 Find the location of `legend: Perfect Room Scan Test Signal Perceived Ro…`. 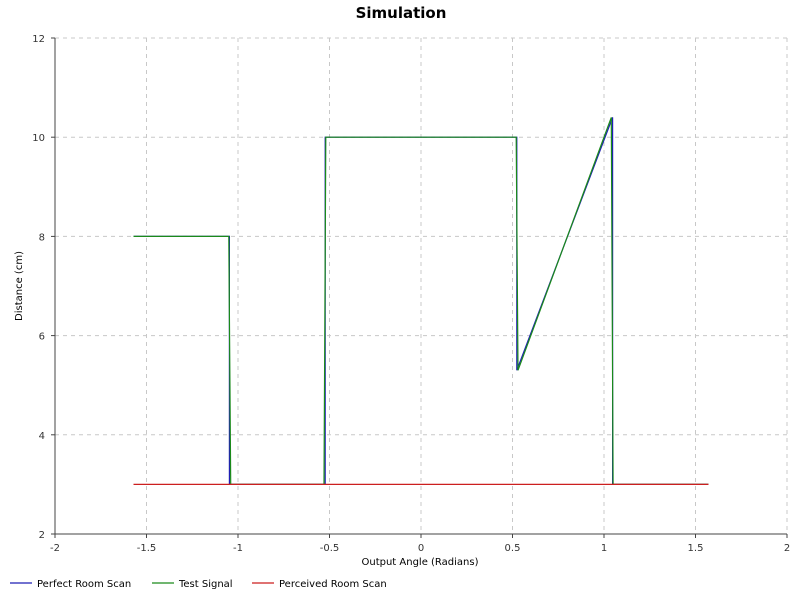

legend: Perfect Room Scan Test Signal Perceived Ro… is located at coordinates (198, 584).